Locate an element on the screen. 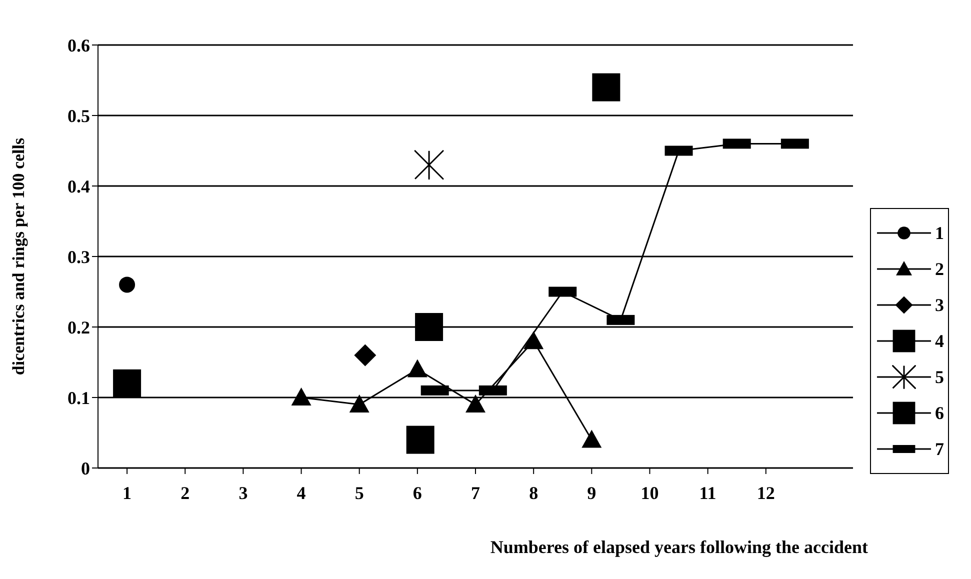  y-tick-label: 0.2 is located at coordinates (79, 327).